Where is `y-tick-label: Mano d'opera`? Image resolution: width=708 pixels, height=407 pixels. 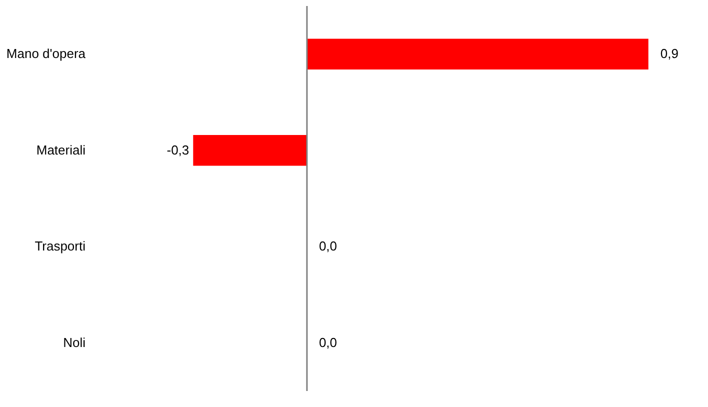
y-tick-label: Mano d'opera is located at coordinates (46, 54).